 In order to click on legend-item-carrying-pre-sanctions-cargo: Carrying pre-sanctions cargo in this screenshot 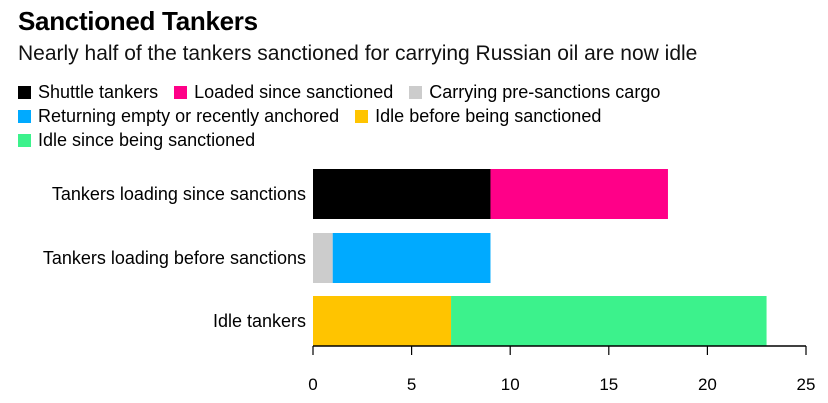, I will do `click(534, 92)`.